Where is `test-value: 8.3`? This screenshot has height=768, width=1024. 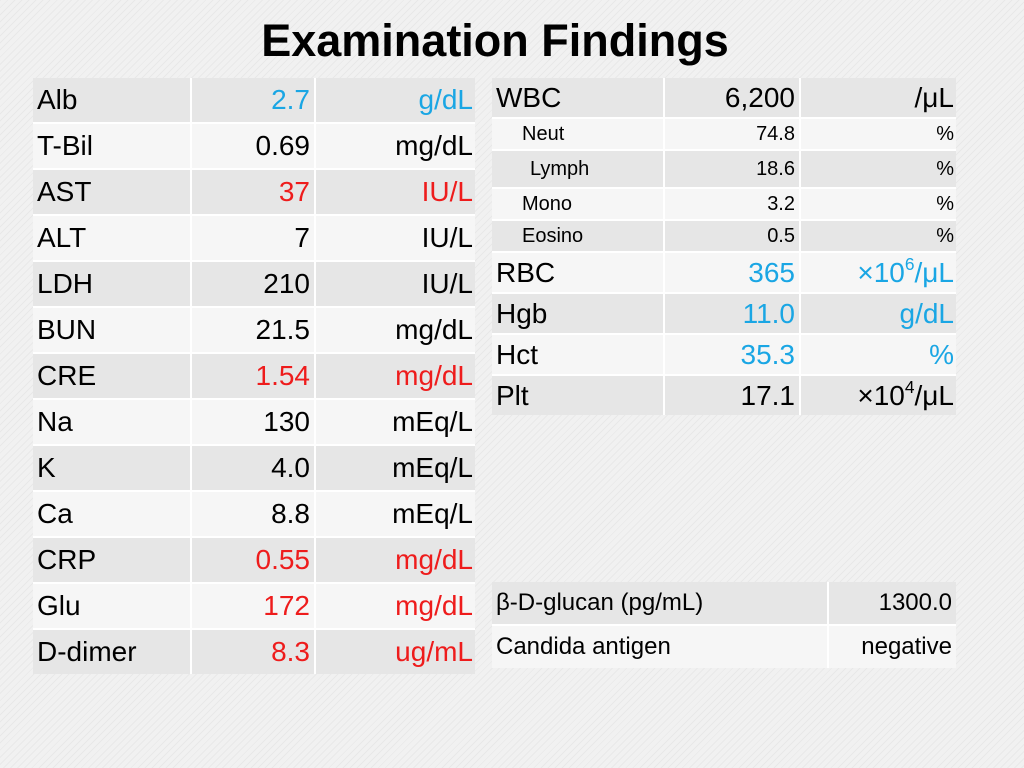 test-value: 8.3 is located at coordinates (252, 651).